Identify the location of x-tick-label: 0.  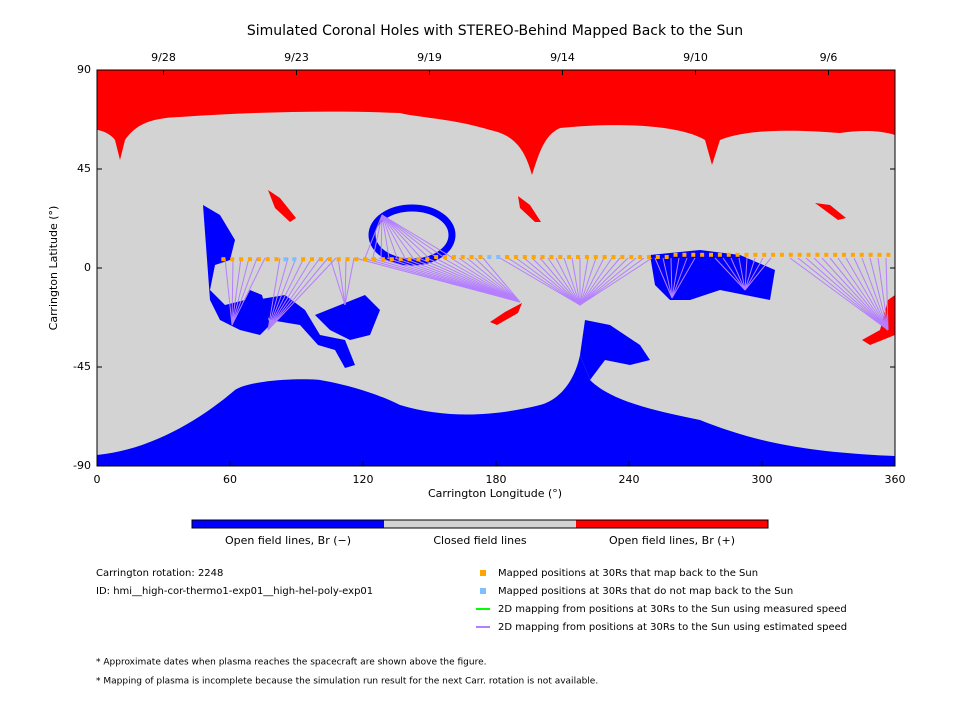
(97, 479).